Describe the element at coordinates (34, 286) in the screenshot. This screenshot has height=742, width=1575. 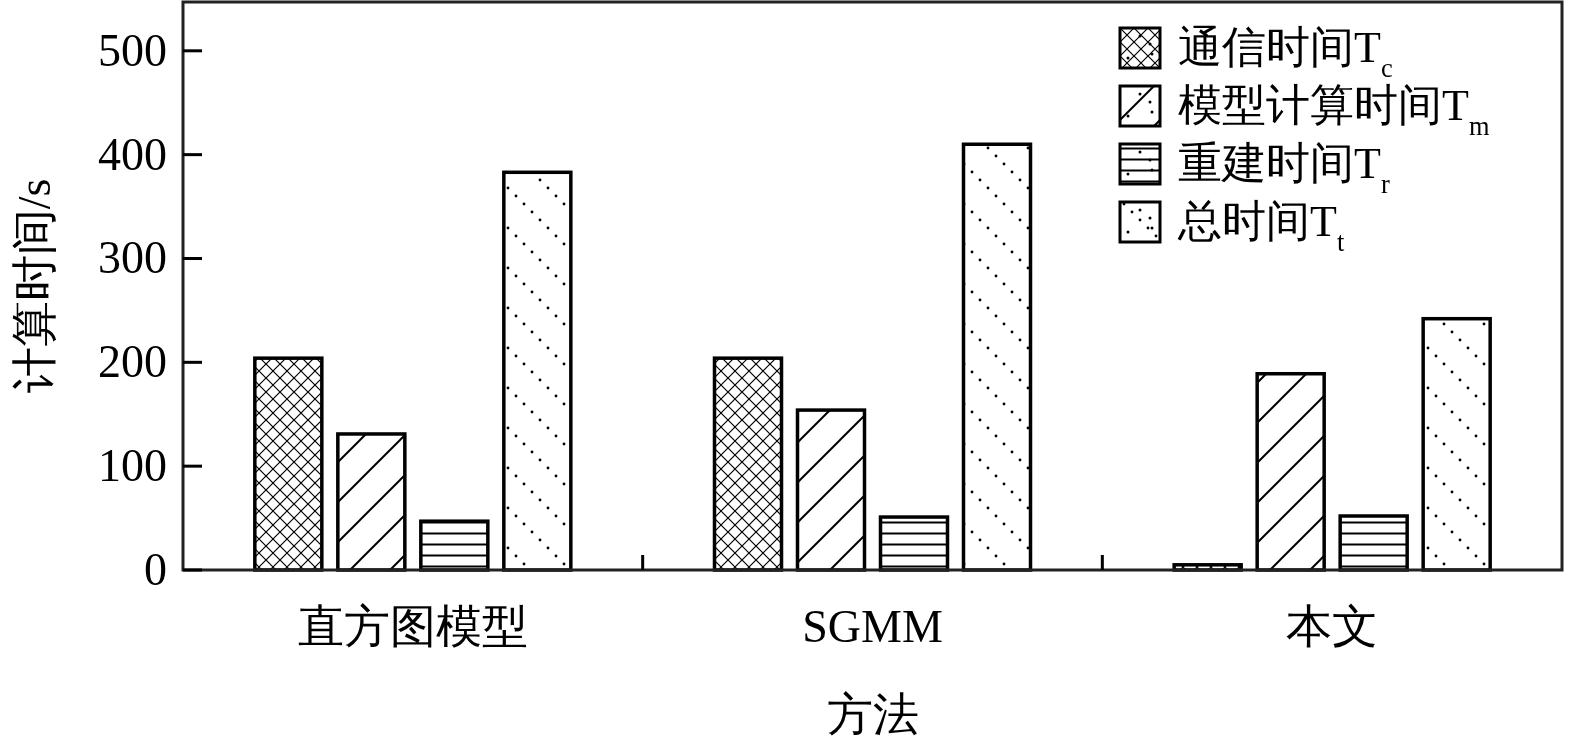
I see `y-axis-title: 计算时间/s` at that location.